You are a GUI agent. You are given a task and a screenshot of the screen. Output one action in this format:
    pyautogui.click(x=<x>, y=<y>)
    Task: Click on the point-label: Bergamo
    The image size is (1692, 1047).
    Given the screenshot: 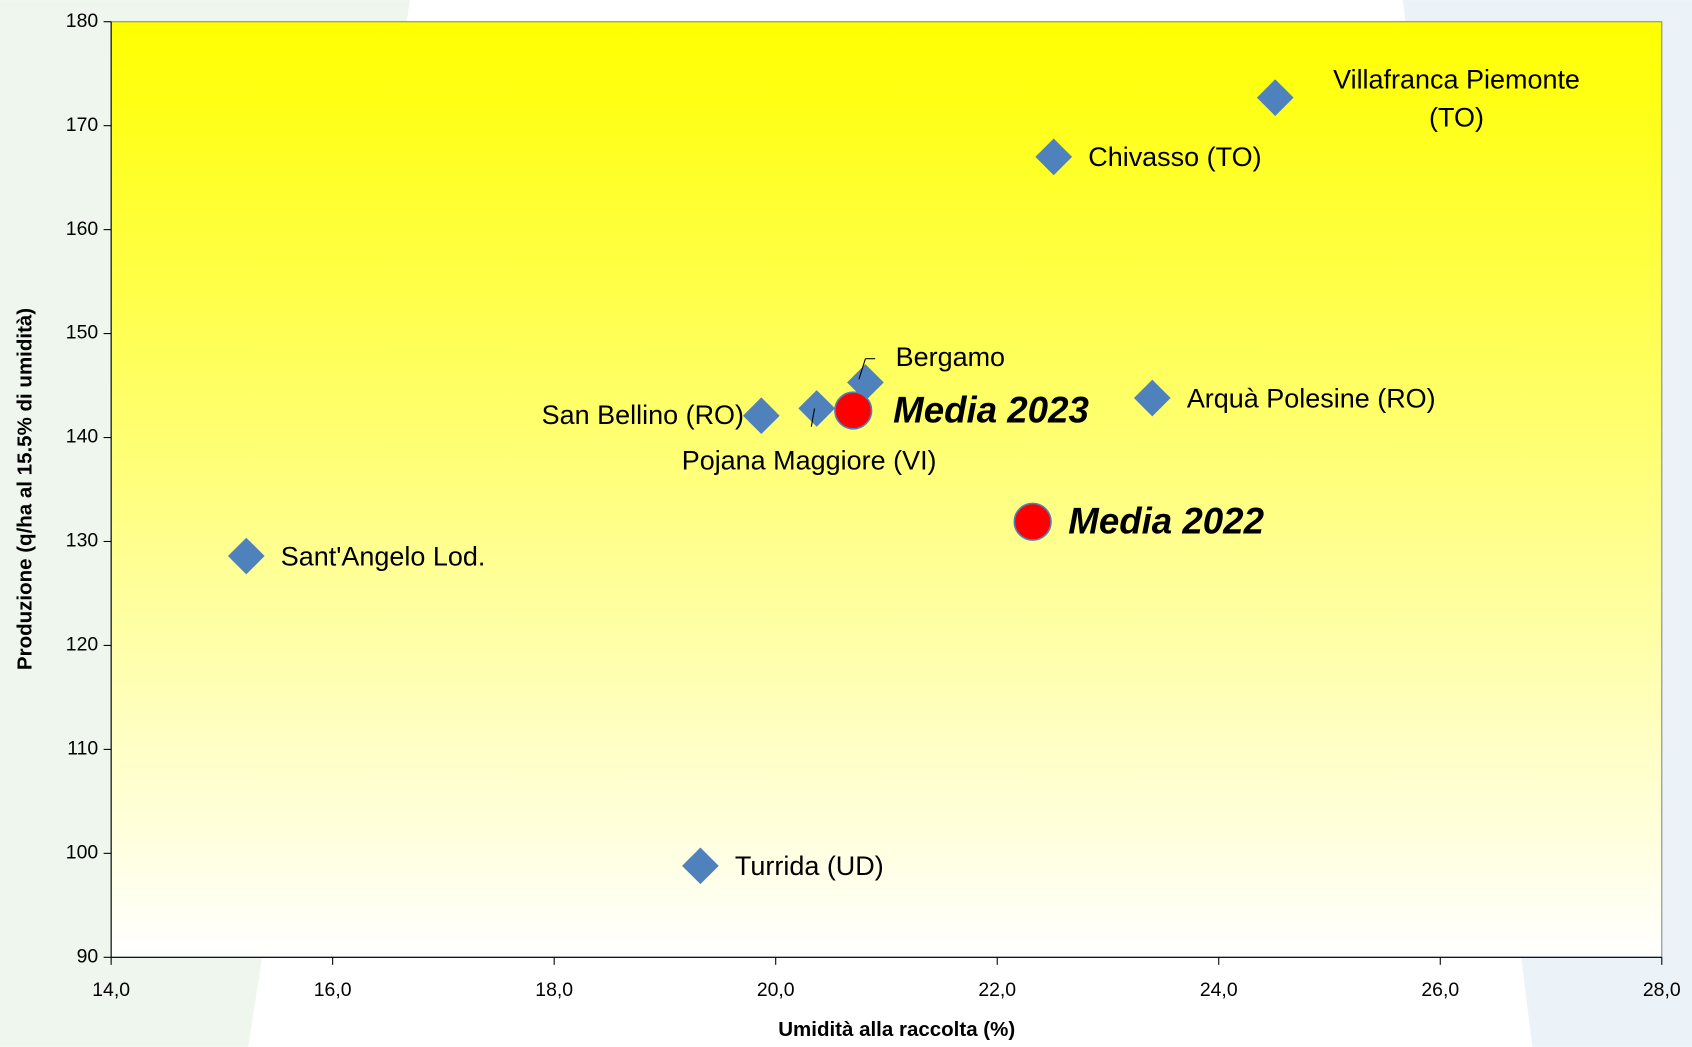 What is the action you would take?
    pyautogui.click(x=950, y=357)
    